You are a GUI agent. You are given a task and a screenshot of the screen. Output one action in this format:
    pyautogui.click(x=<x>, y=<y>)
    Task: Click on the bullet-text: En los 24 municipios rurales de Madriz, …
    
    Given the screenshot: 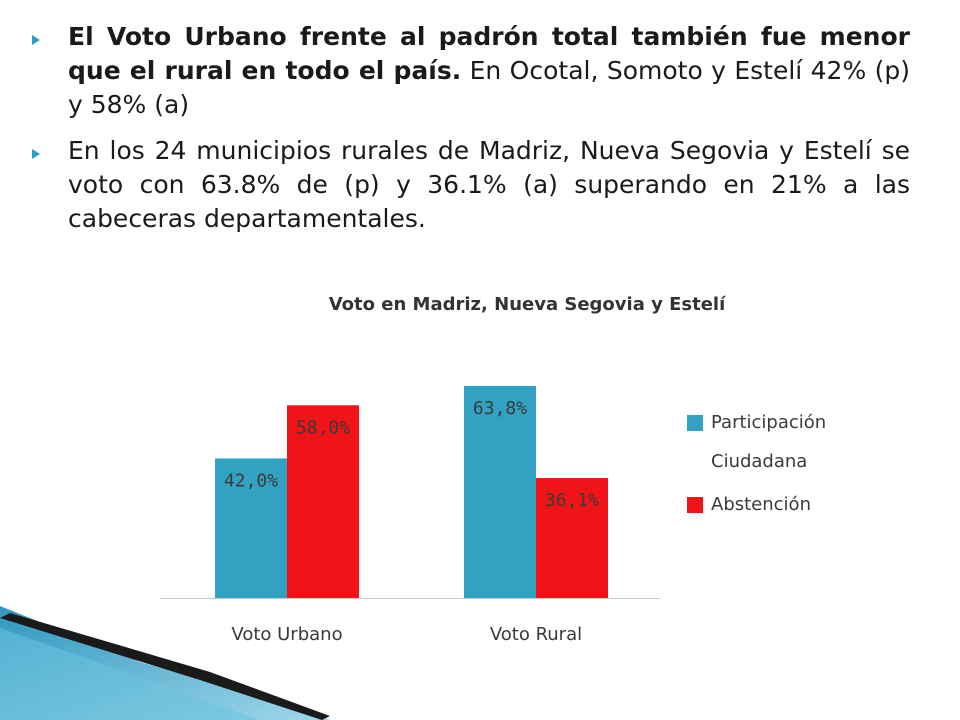 What is the action you would take?
    pyautogui.click(x=489, y=184)
    